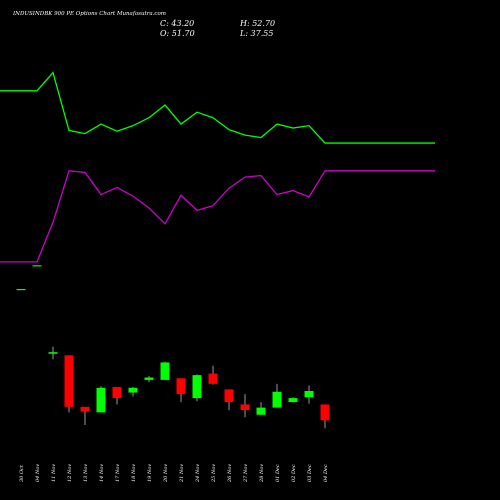 Image resolution: width=500 pixels, height=500 pixels. I want to click on candle-25-nov, so click(213, 375).